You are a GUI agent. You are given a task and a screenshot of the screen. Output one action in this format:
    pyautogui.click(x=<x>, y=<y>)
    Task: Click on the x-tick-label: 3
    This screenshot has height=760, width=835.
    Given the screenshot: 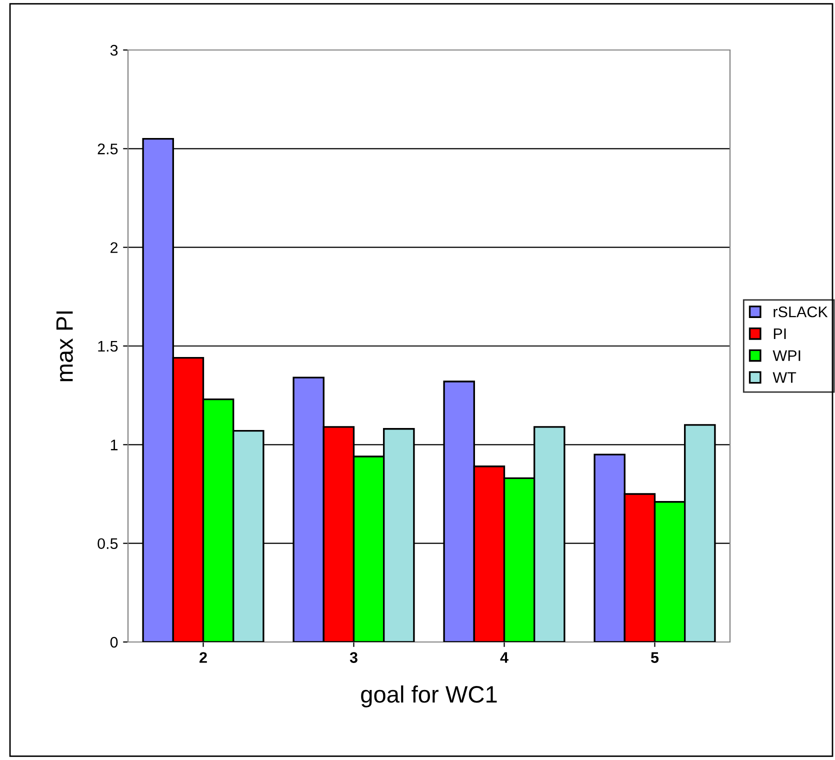 What is the action you would take?
    pyautogui.click(x=354, y=657)
    